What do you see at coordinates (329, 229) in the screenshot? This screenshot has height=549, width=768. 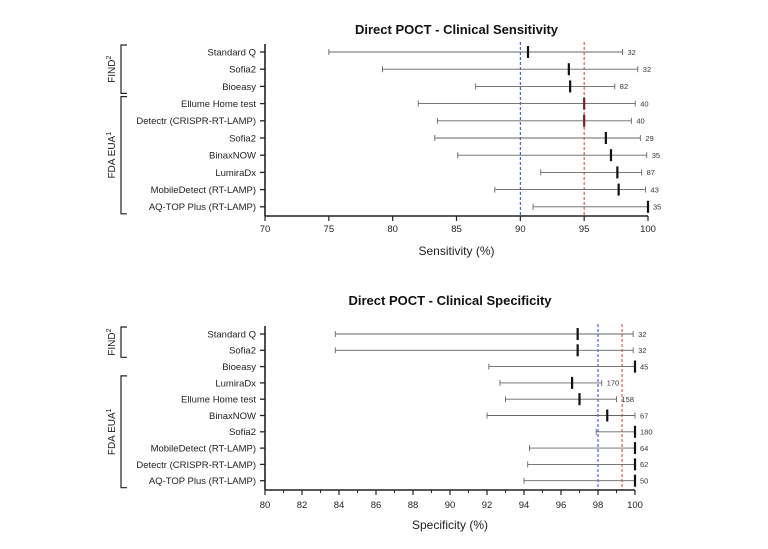 I see `x-tick-label: 75` at bounding box center [329, 229].